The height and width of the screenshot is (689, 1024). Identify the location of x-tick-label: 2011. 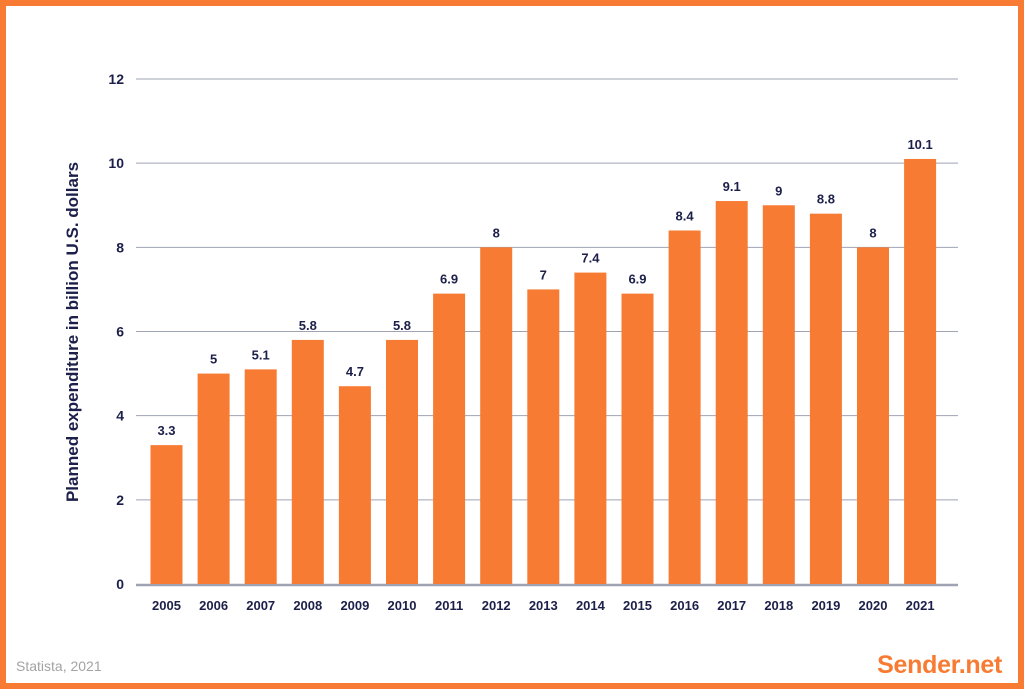
(449, 605).